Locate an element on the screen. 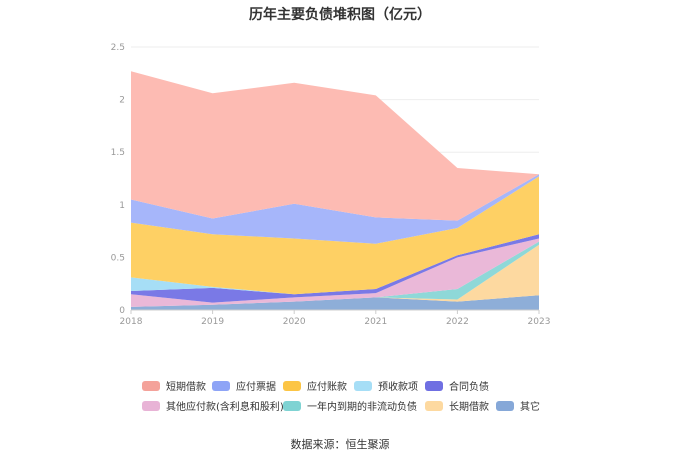  legend-label: 其他应付款(含利息和股利) is located at coordinates (225, 407).